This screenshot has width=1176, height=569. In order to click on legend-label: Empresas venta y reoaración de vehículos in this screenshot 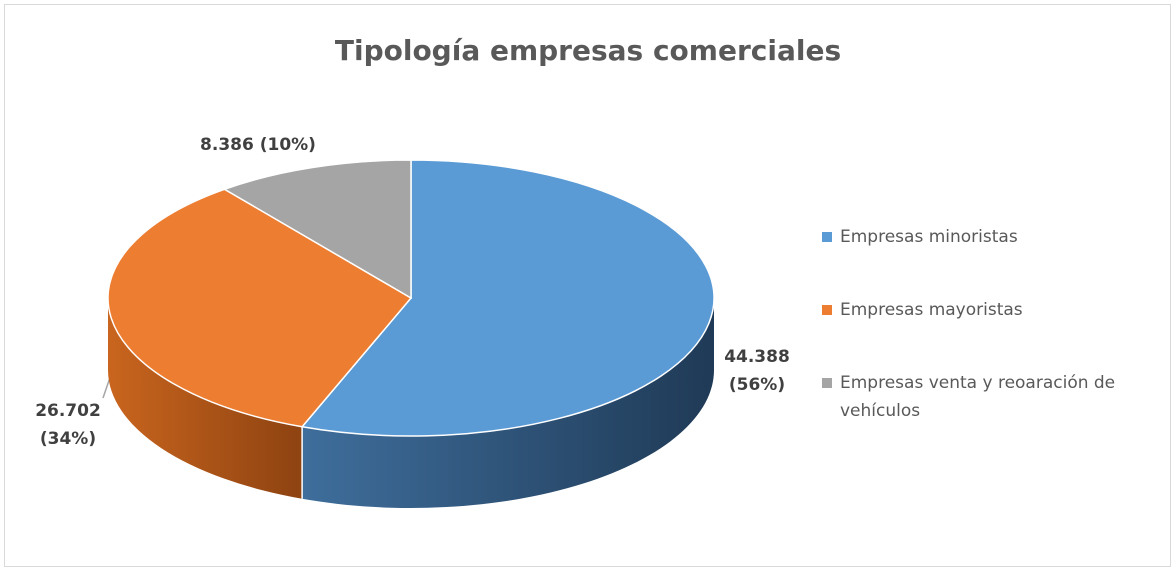, I will do `click(977, 397)`.